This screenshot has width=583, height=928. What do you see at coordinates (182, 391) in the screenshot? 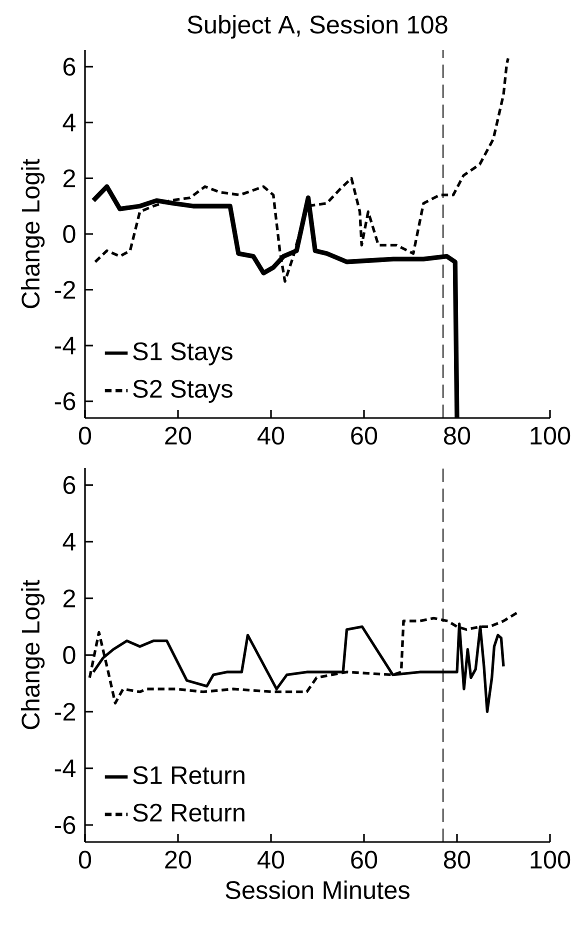
I see `legend-label: S2 Stays` at bounding box center [182, 391].